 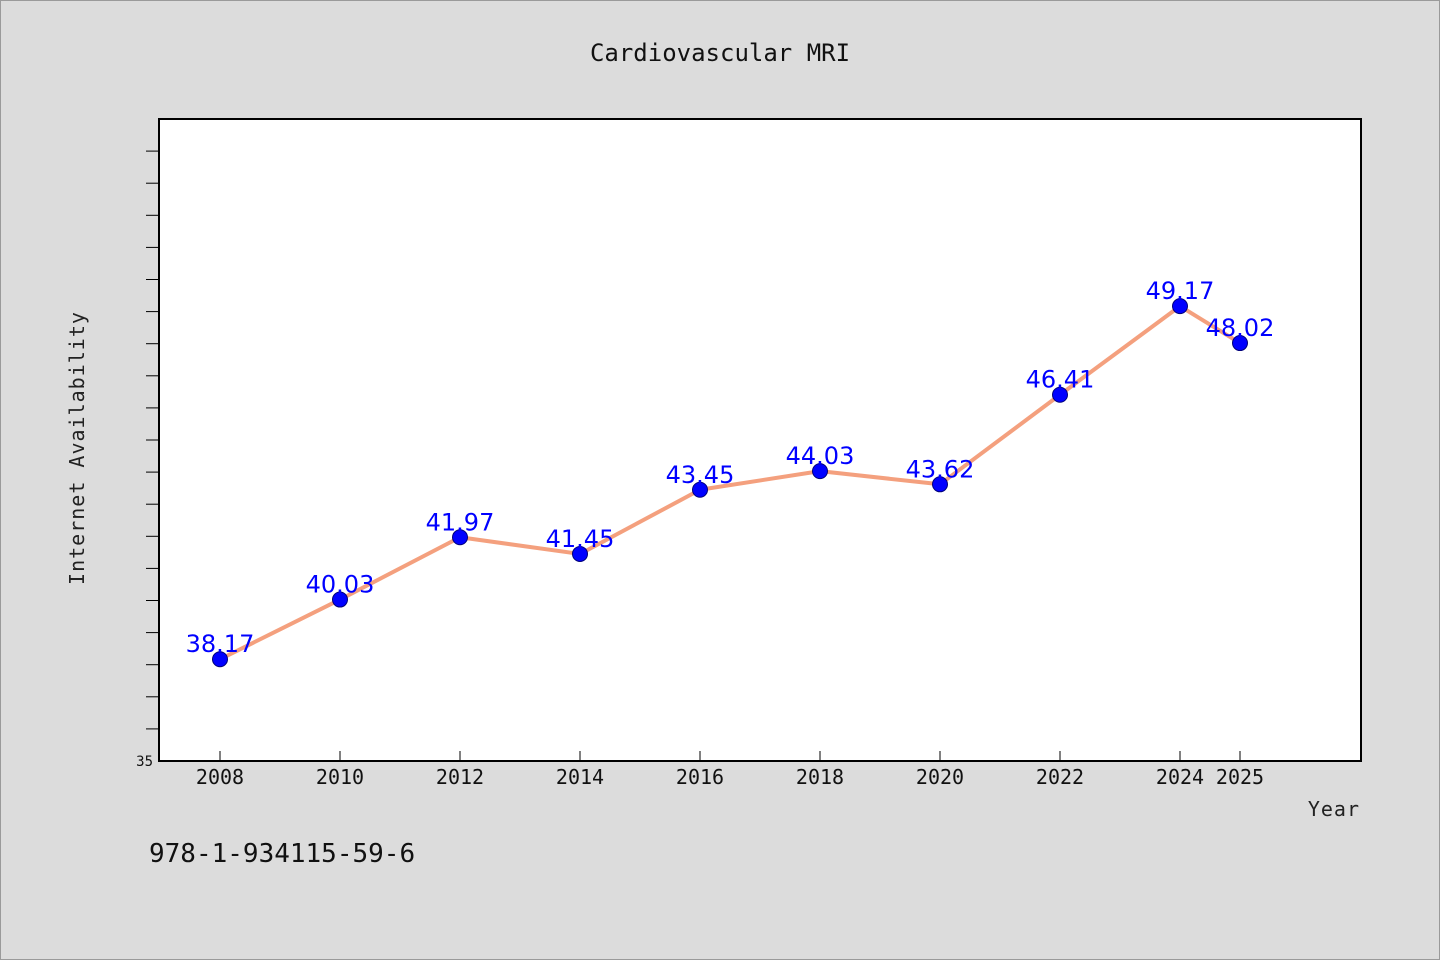 What do you see at coordinates (700, 777) in the screenshot?
I see `x-tick-label: 2016` at bounding box center [700, 777].